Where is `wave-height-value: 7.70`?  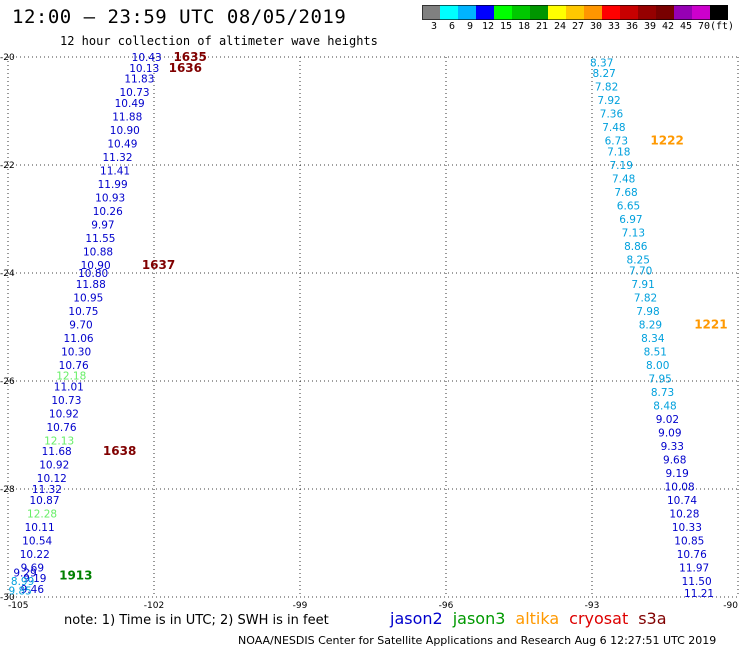 wave-height-value: 7.70 is located at coordinates (640, 271).